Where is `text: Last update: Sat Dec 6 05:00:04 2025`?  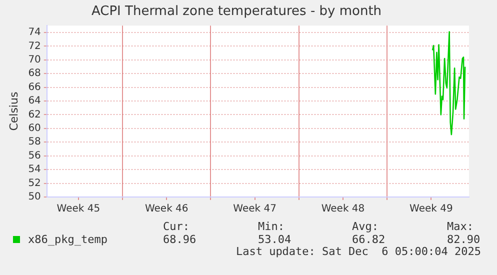
text: Last update: Sat Dec 6 05:00:04 2025 is located at coordinates (358, 251).